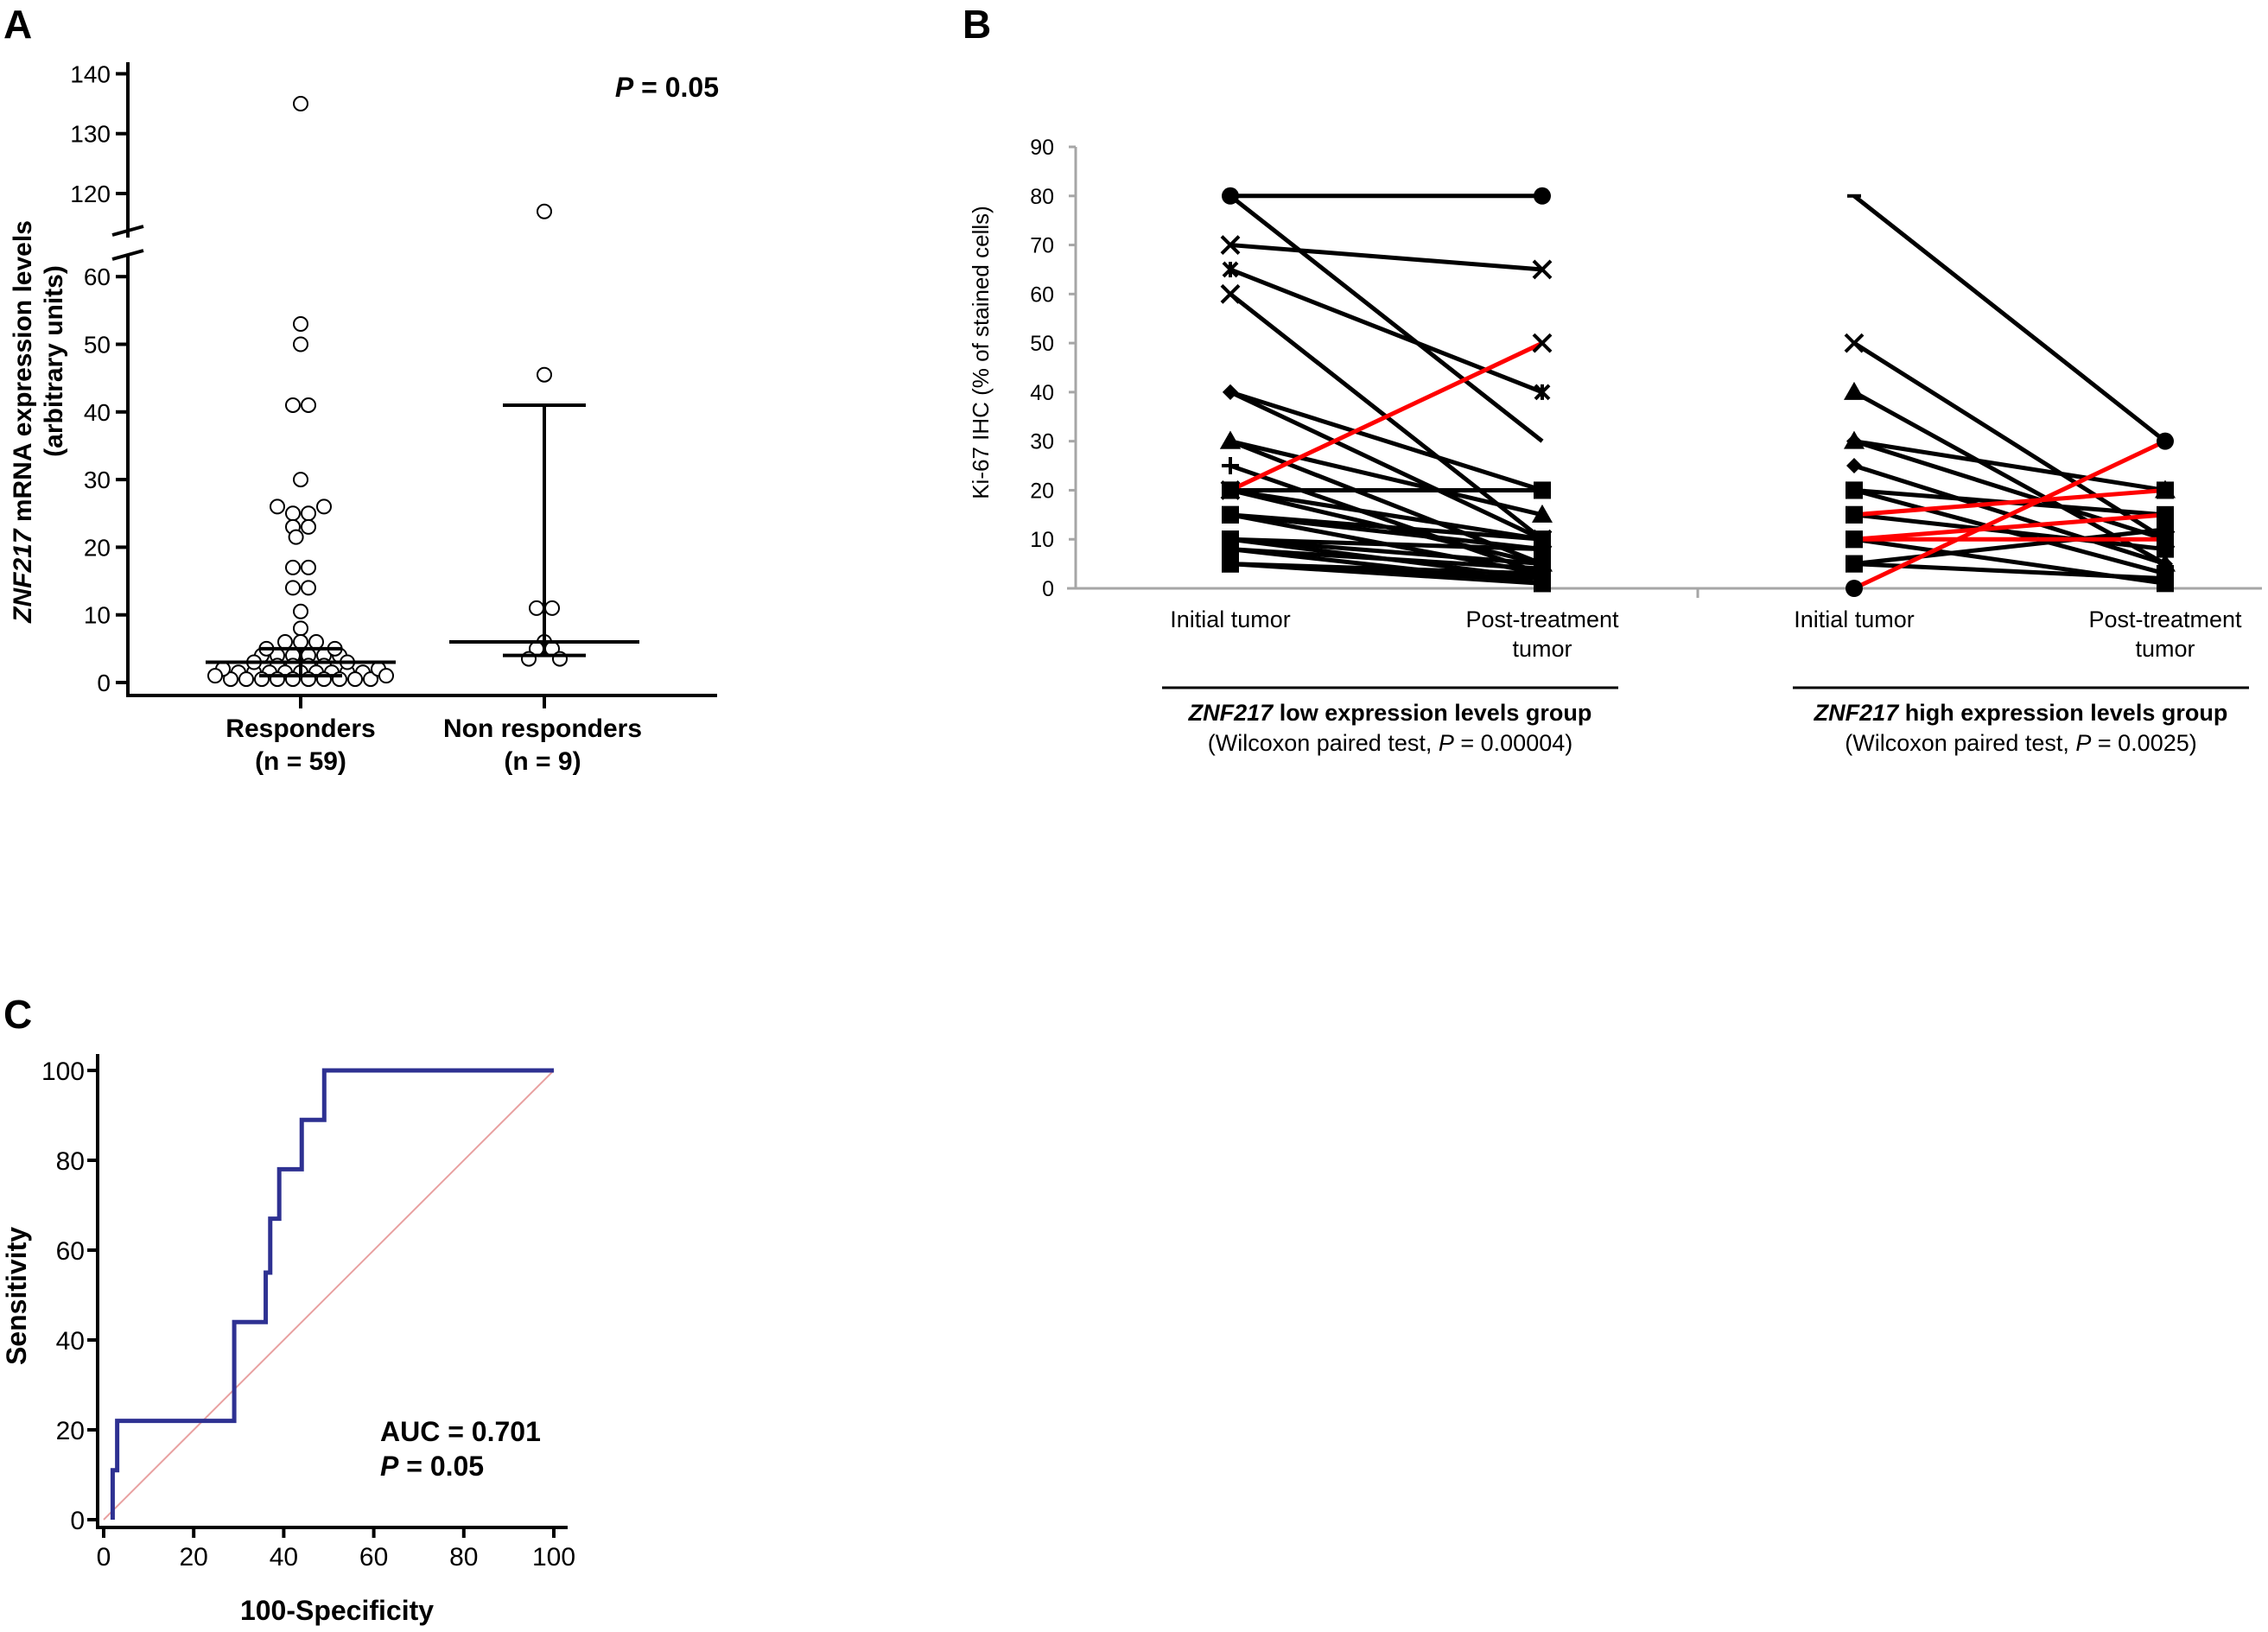 The width and height of the screenshot is (2268, 1632). Describe the element at coordinates (2165, 649) in the screenshot. I see `panel-b-xtick-post-high-2: tumor` at that location.